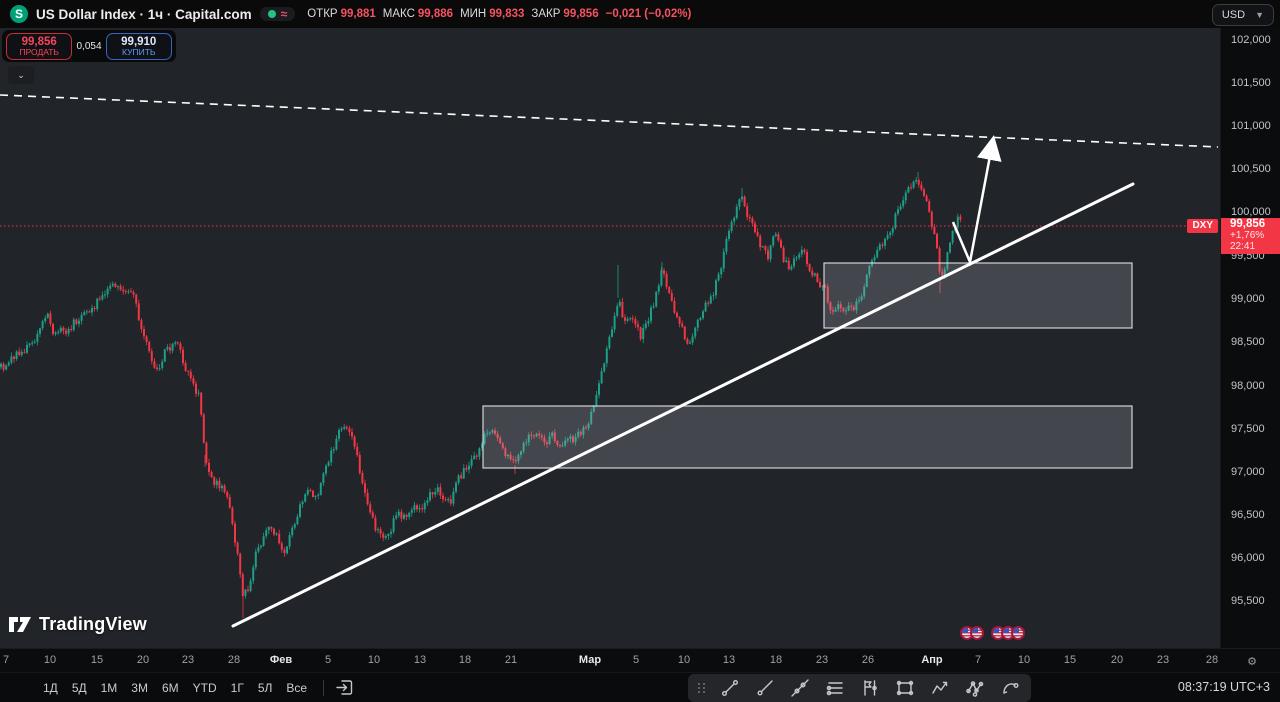 The height and width of the screenshot is (702, 1280). What do you see at coordinates (1252, 661) in the screenshot?
I see `axis-settings-gear-icon: ⚙` at bounding box center [1252, 661].